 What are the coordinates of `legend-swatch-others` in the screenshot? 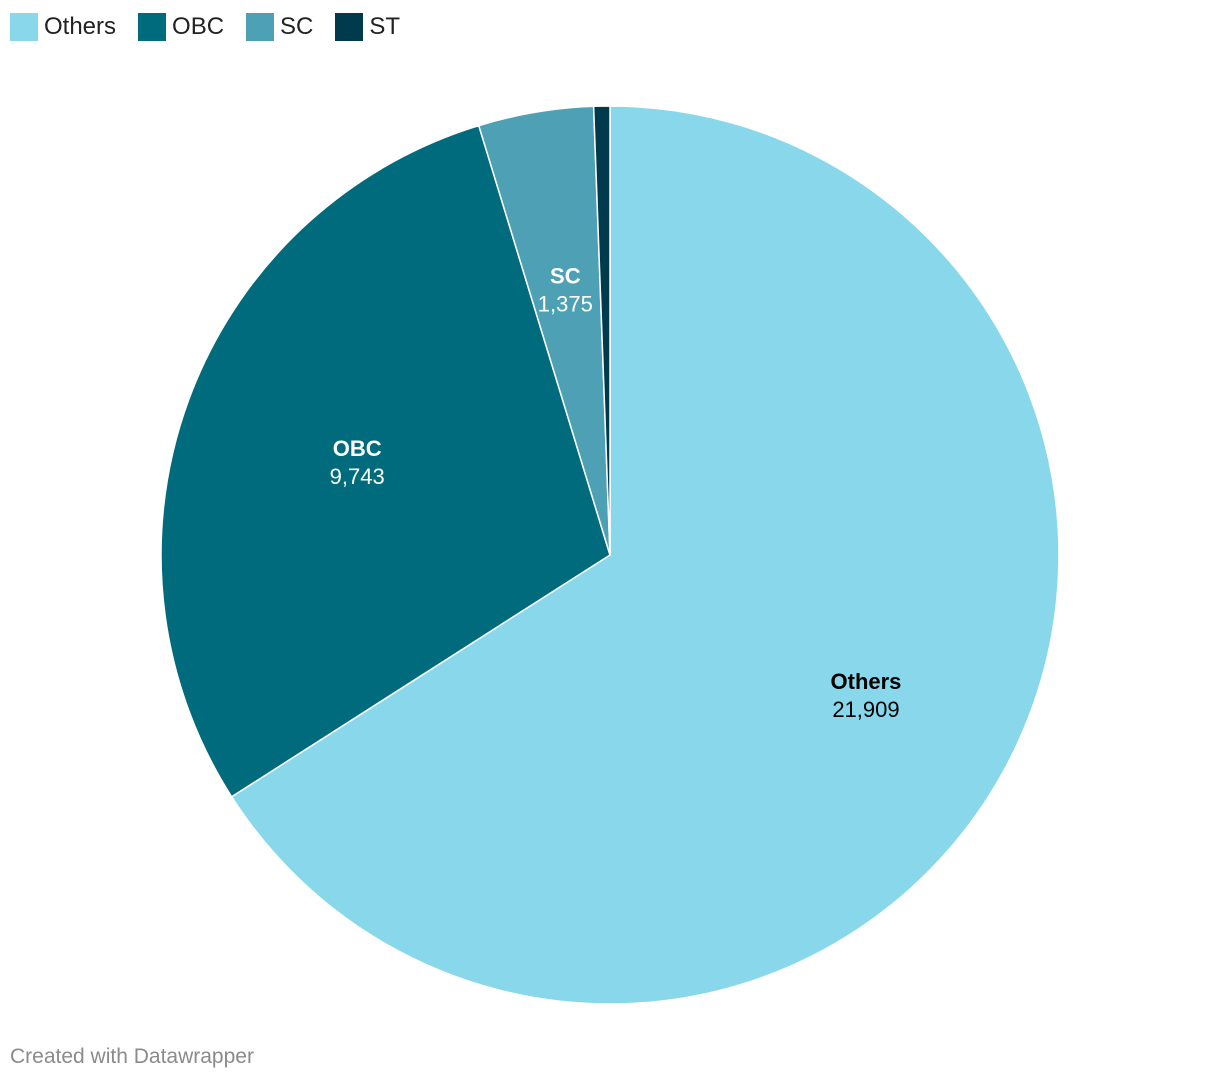 It's located at (24, 27).